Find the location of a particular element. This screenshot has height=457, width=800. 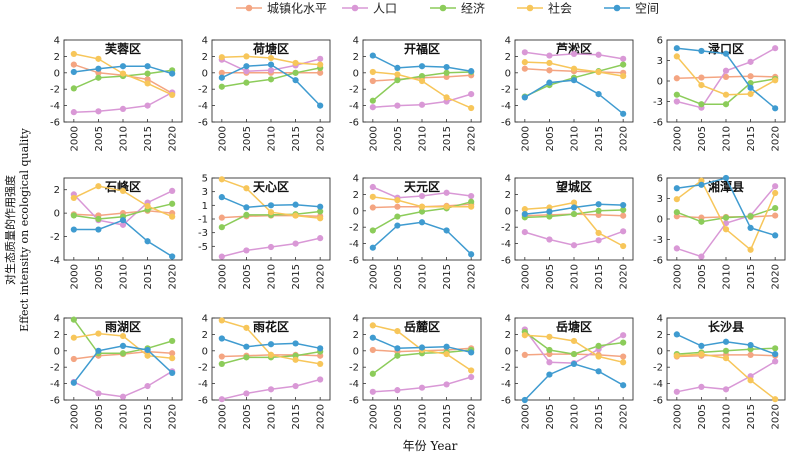

series-line-econ is located at coordinates (726, 91).